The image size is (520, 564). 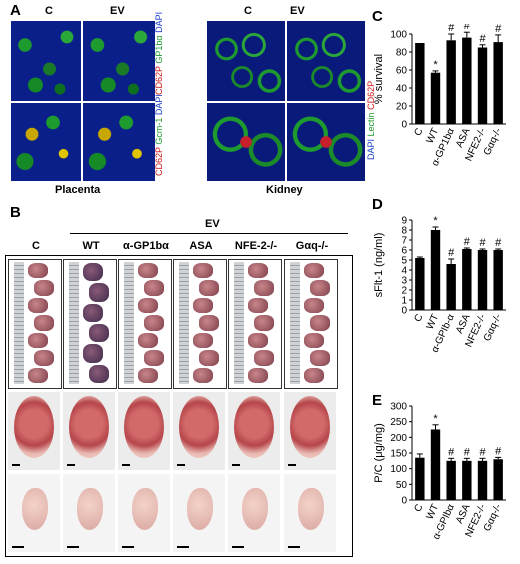 What do you see at coordinates (377, 16) in the screenshot?
I see `panel-c-label: C` at bounding box center [377, 16].